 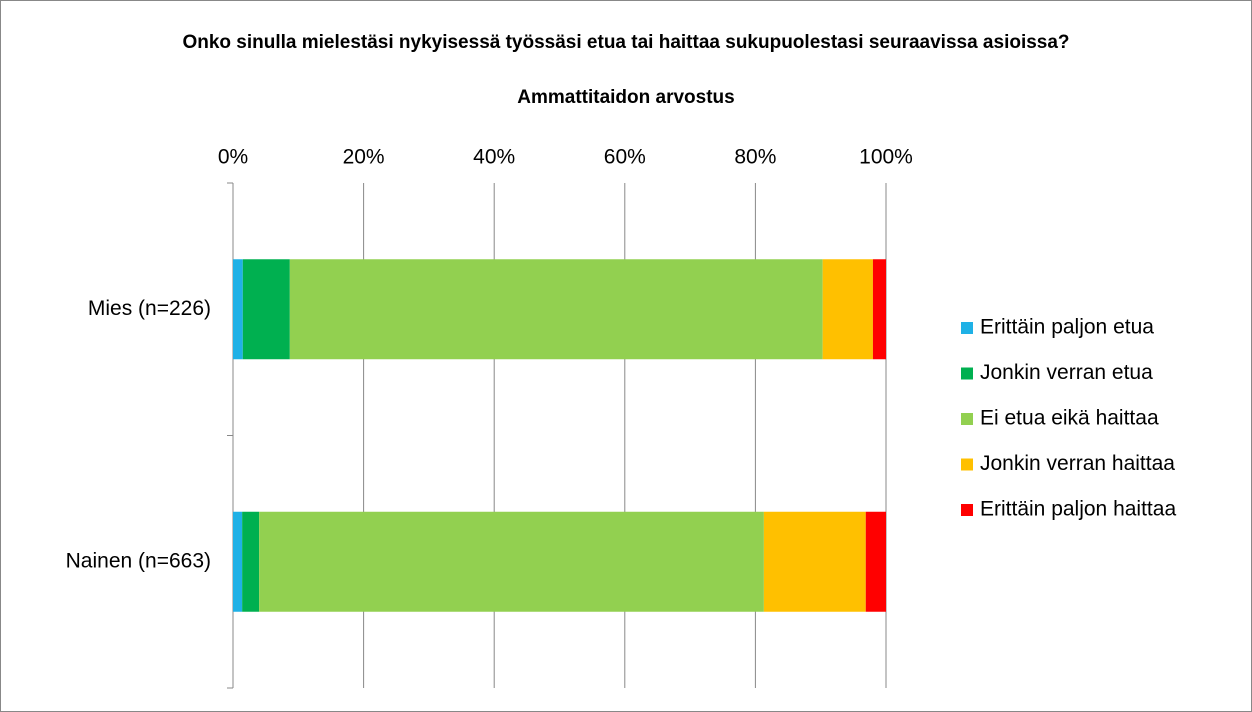 What do you see at coordinates (1069, 418) in the screenshot?
I see `legend-label: Ei etua eikä haittaa` at bounding box center [1069, 418].